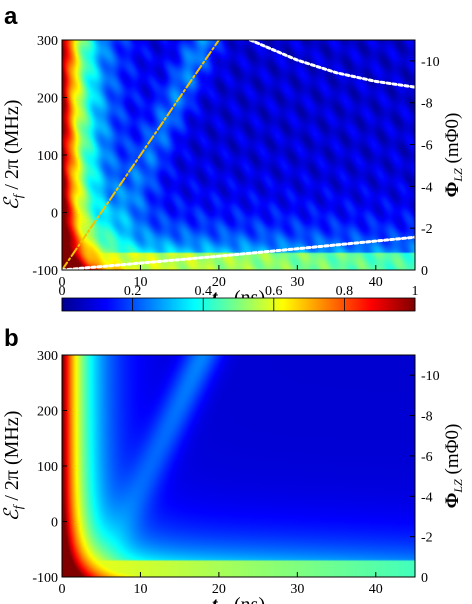 This screenshot has height=604, width=472. What do you see at coordinates (297, 589) in the screenshot?
I see `panel-b-x-tick-label: 30` at bounding box center [297, 589].